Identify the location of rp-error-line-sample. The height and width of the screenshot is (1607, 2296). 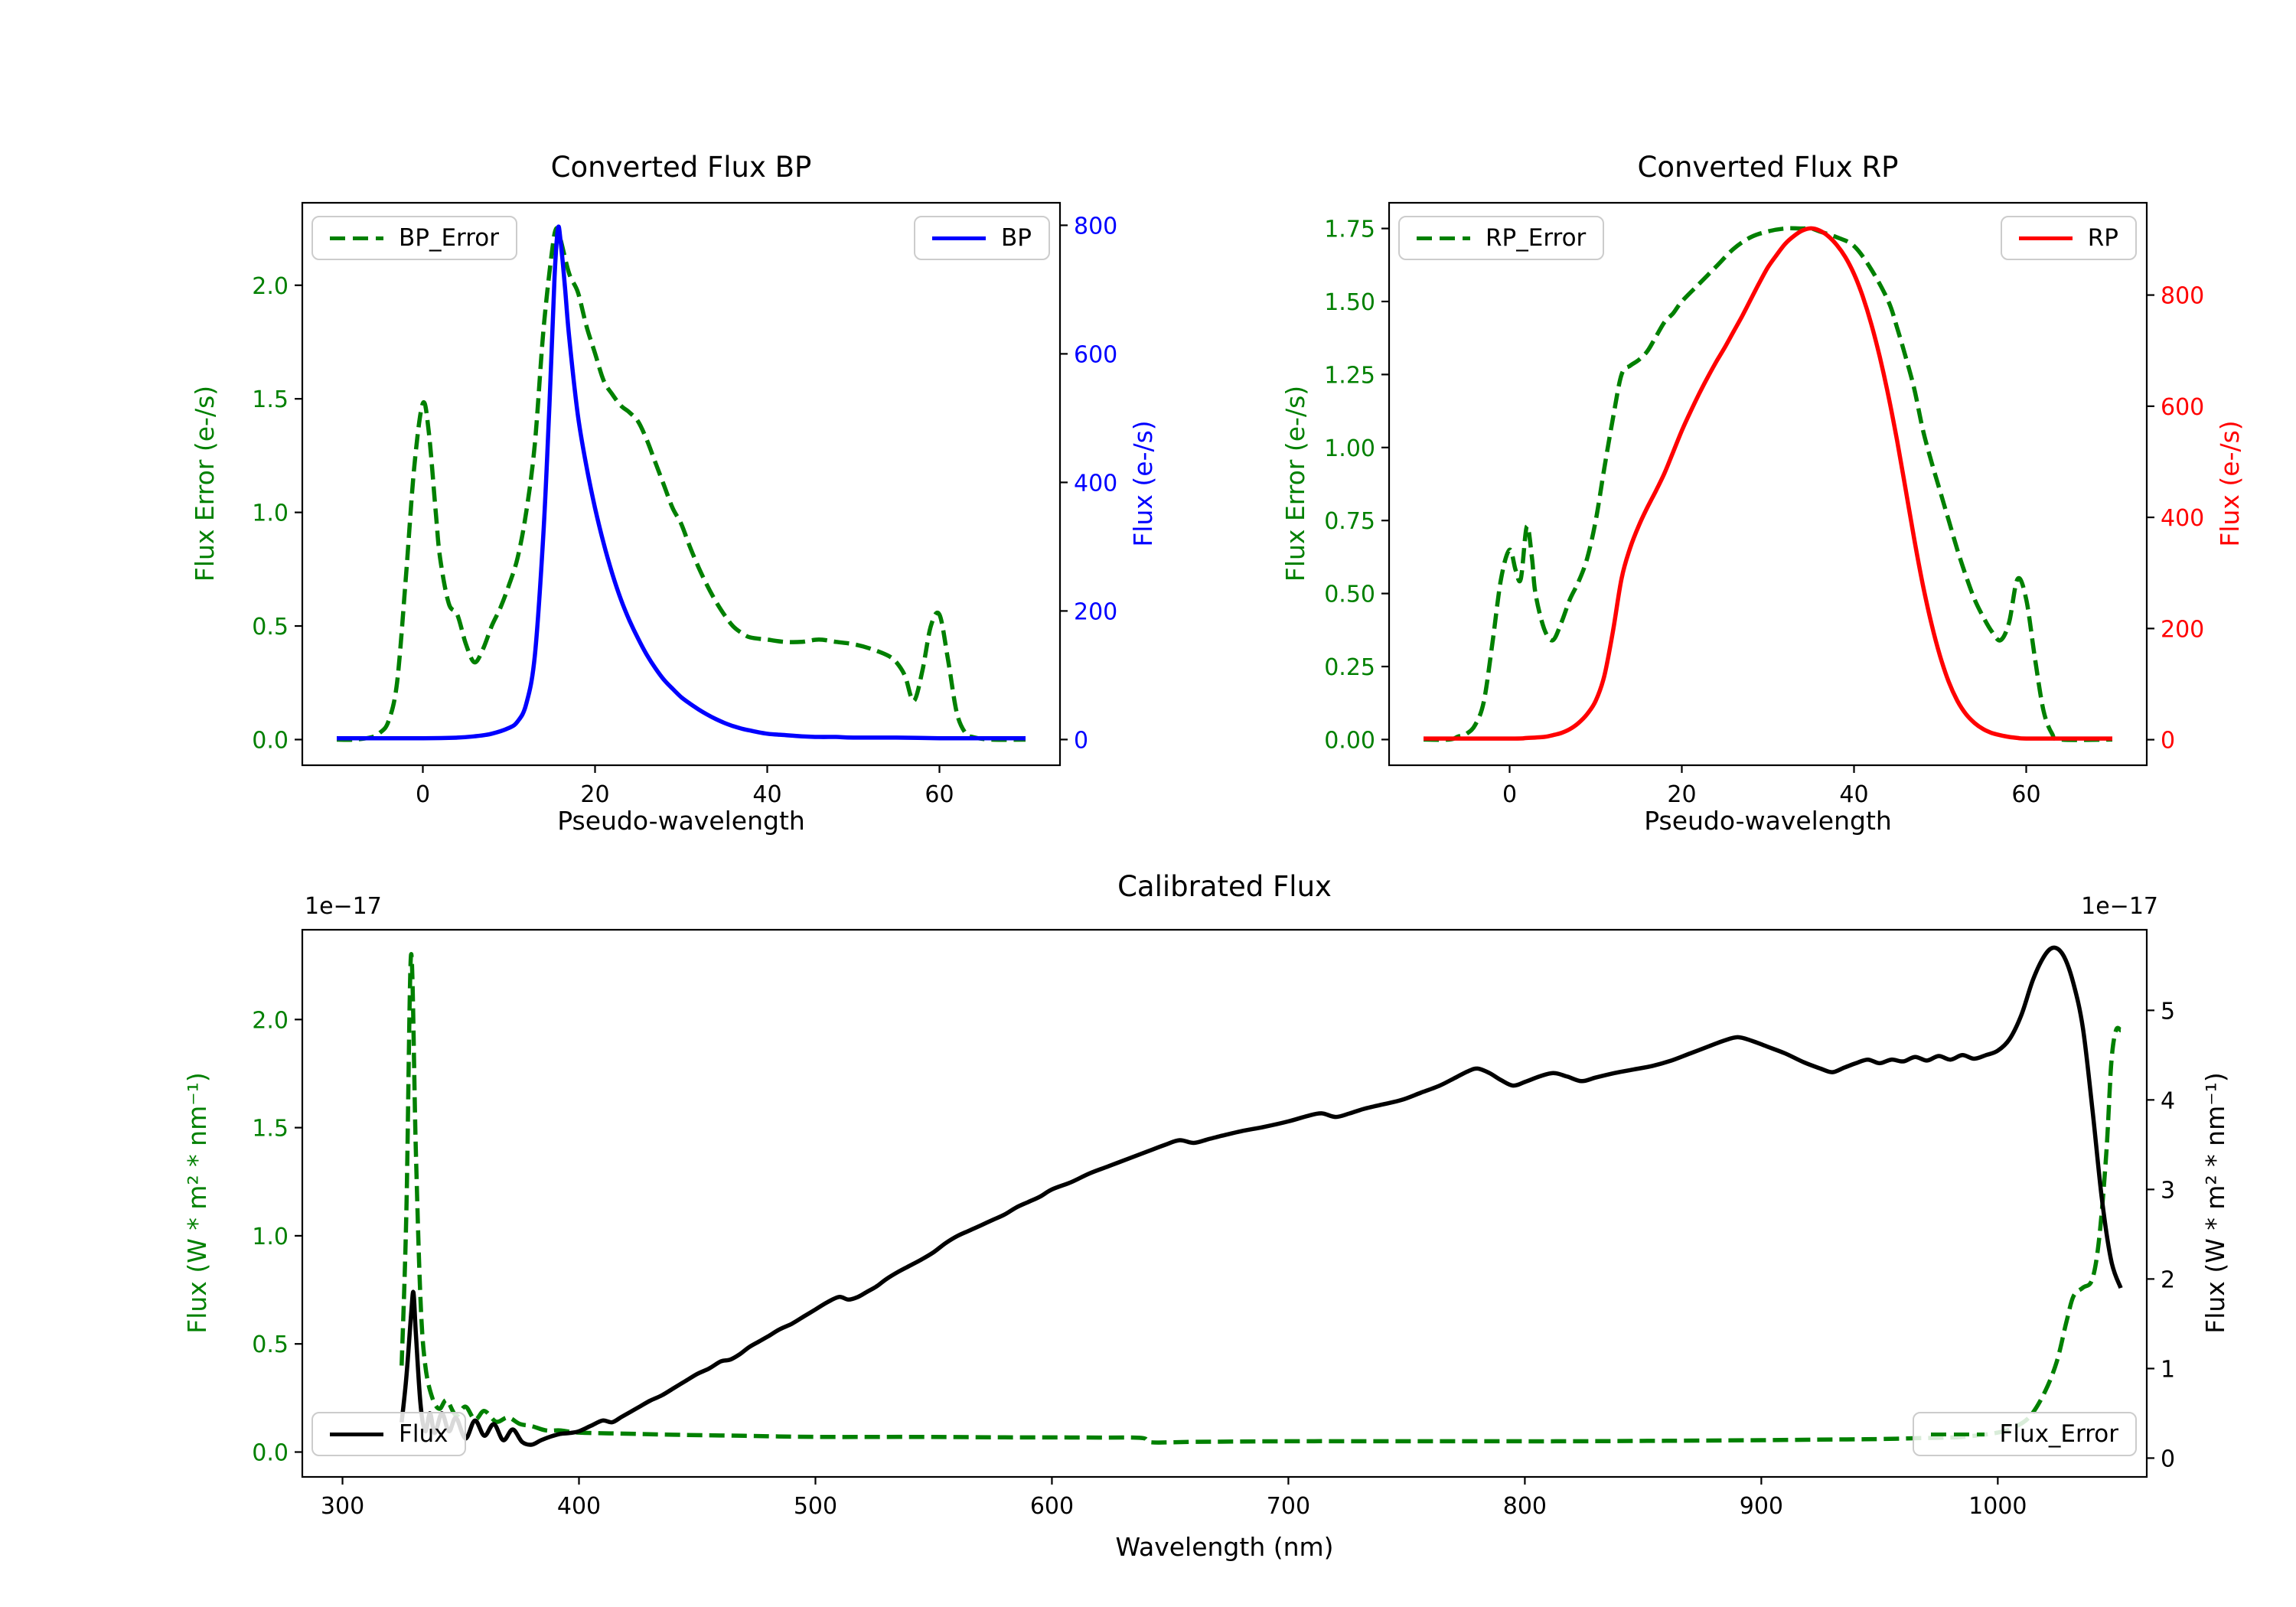
(1443, 238).